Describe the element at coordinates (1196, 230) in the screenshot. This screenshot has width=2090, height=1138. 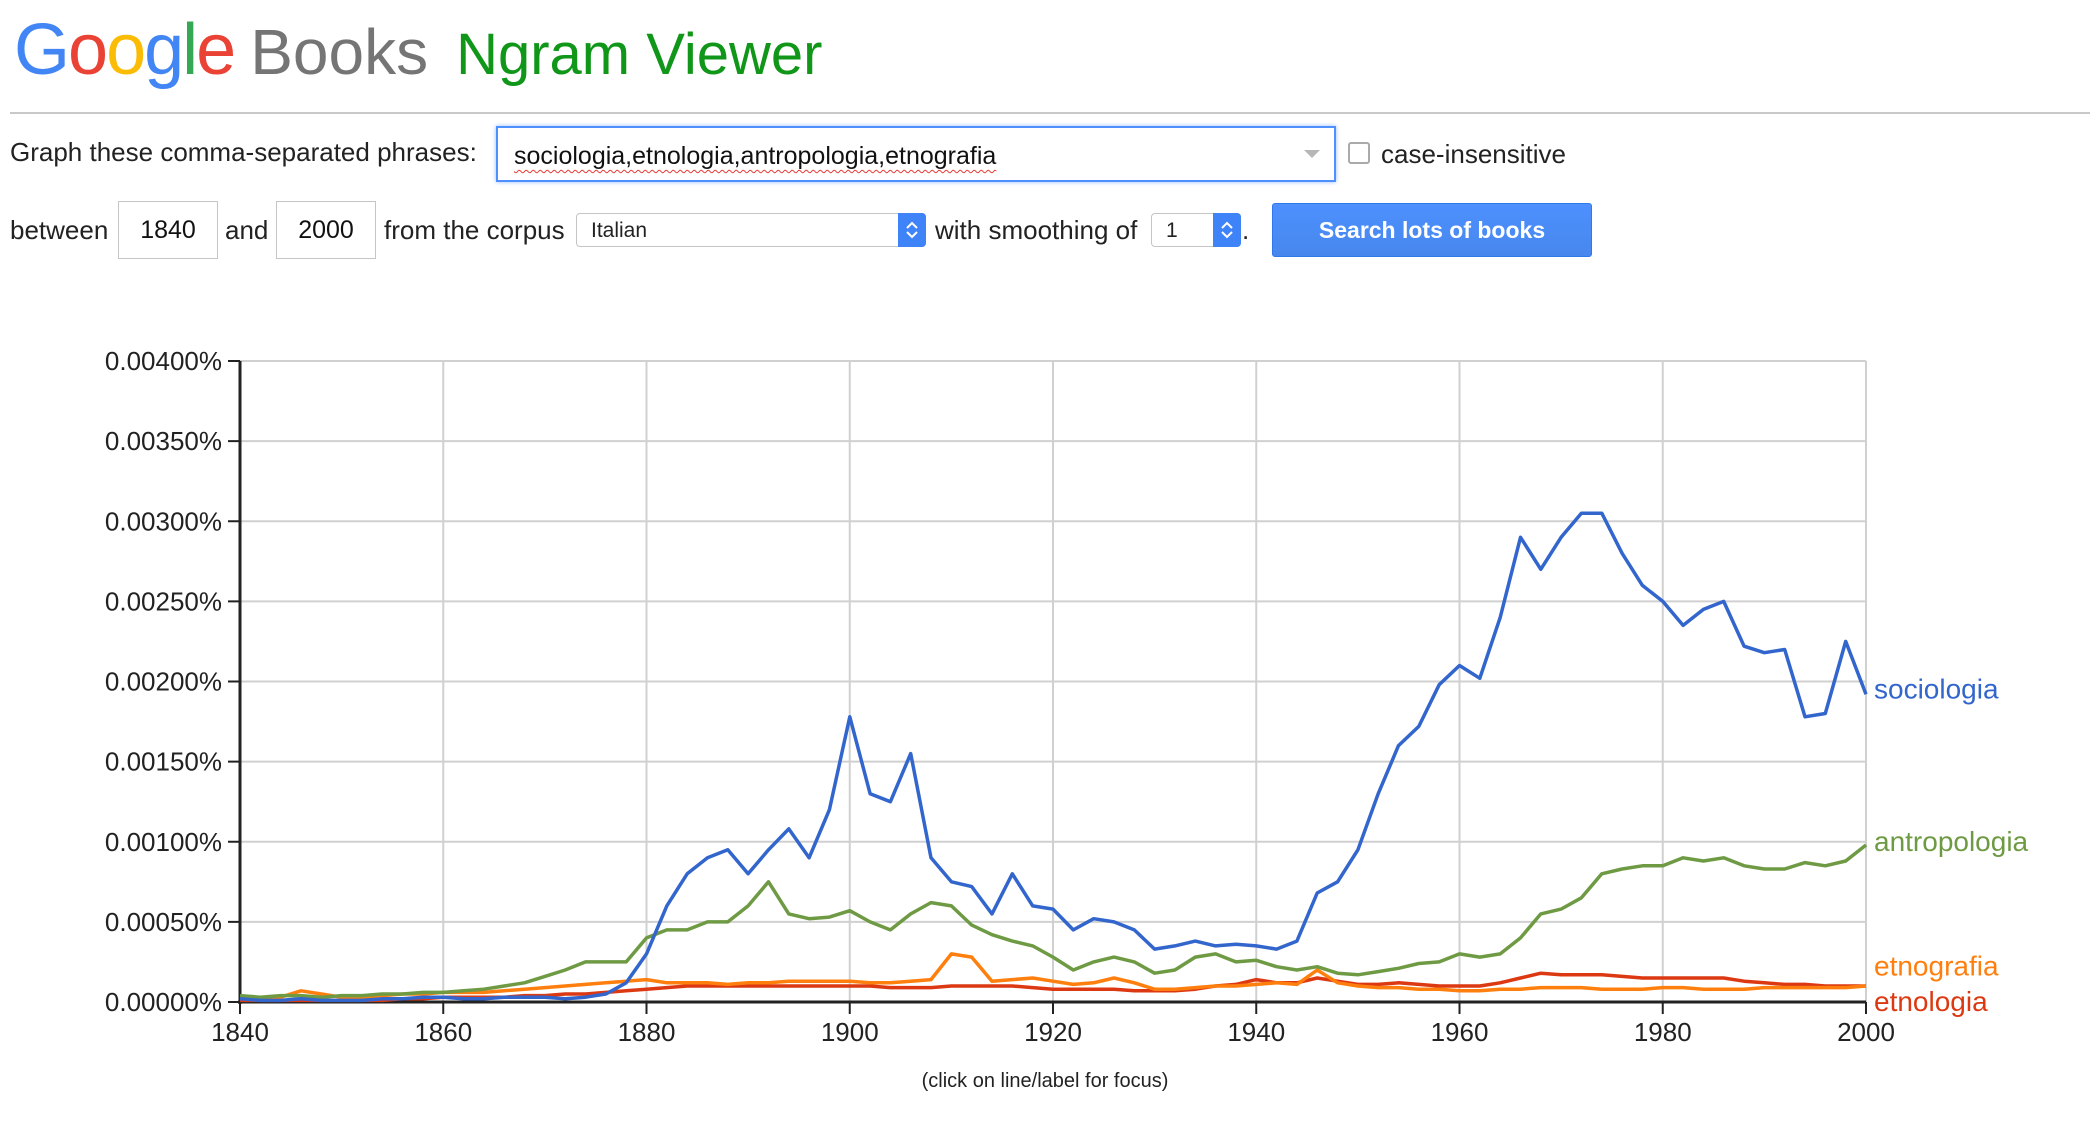
I see `smoothing-select: 1` at that location.